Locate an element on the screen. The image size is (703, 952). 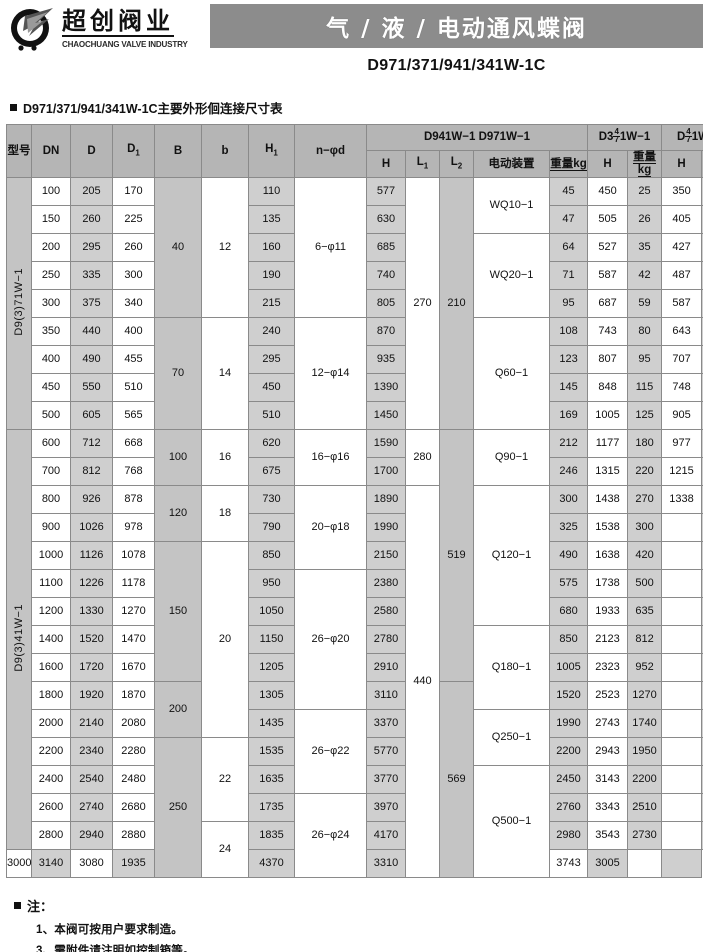
model-group-text: D9(3)71W−1 is located at coordinates (18, 302).